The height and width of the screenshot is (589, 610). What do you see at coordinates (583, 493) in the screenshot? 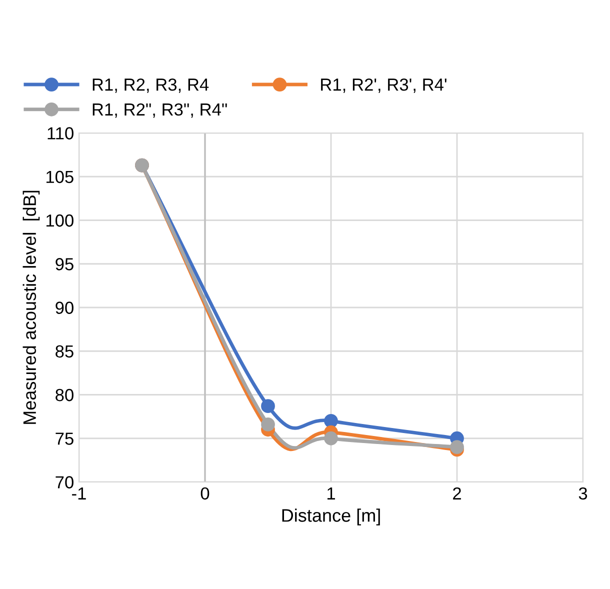
I see `x-tick-label: 3` at bounding box center [583, 493].